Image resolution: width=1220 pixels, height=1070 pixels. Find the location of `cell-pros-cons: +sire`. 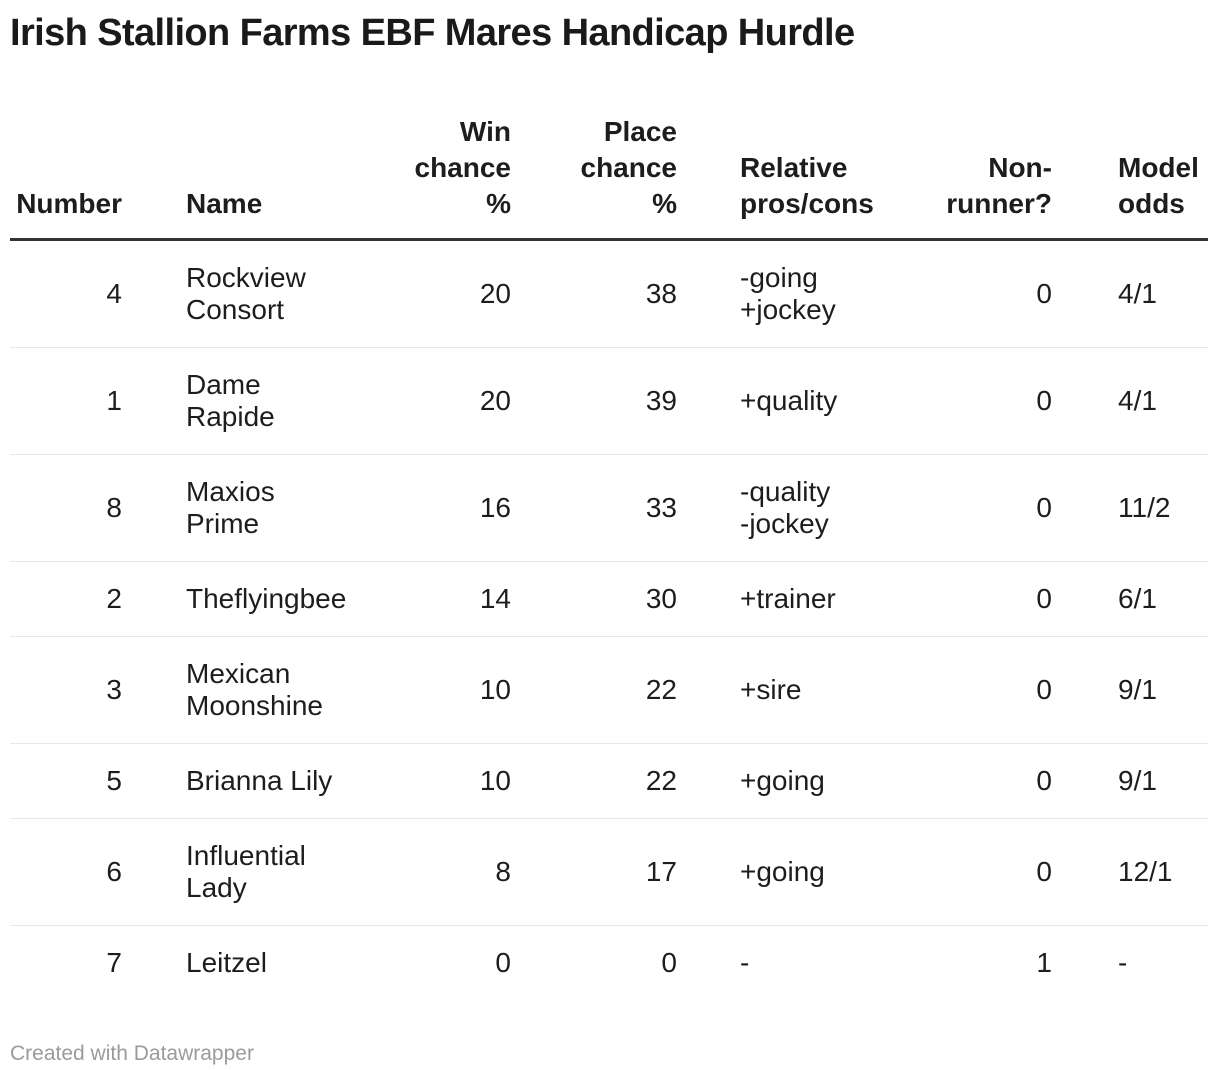

cell-pros-cons: +sire is located at coordinates (798, 690).